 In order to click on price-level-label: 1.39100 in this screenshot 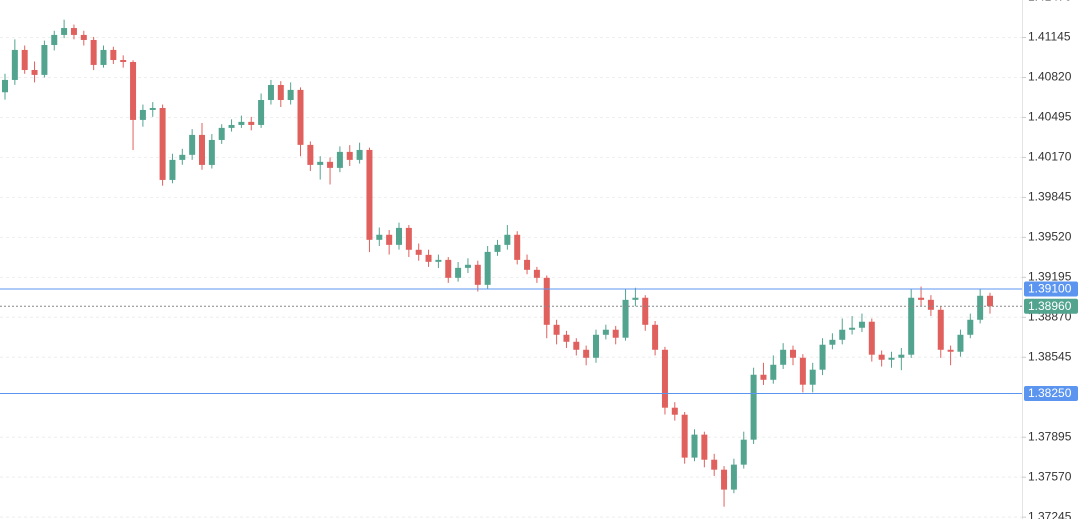, I will do `click(1050, 289)`.